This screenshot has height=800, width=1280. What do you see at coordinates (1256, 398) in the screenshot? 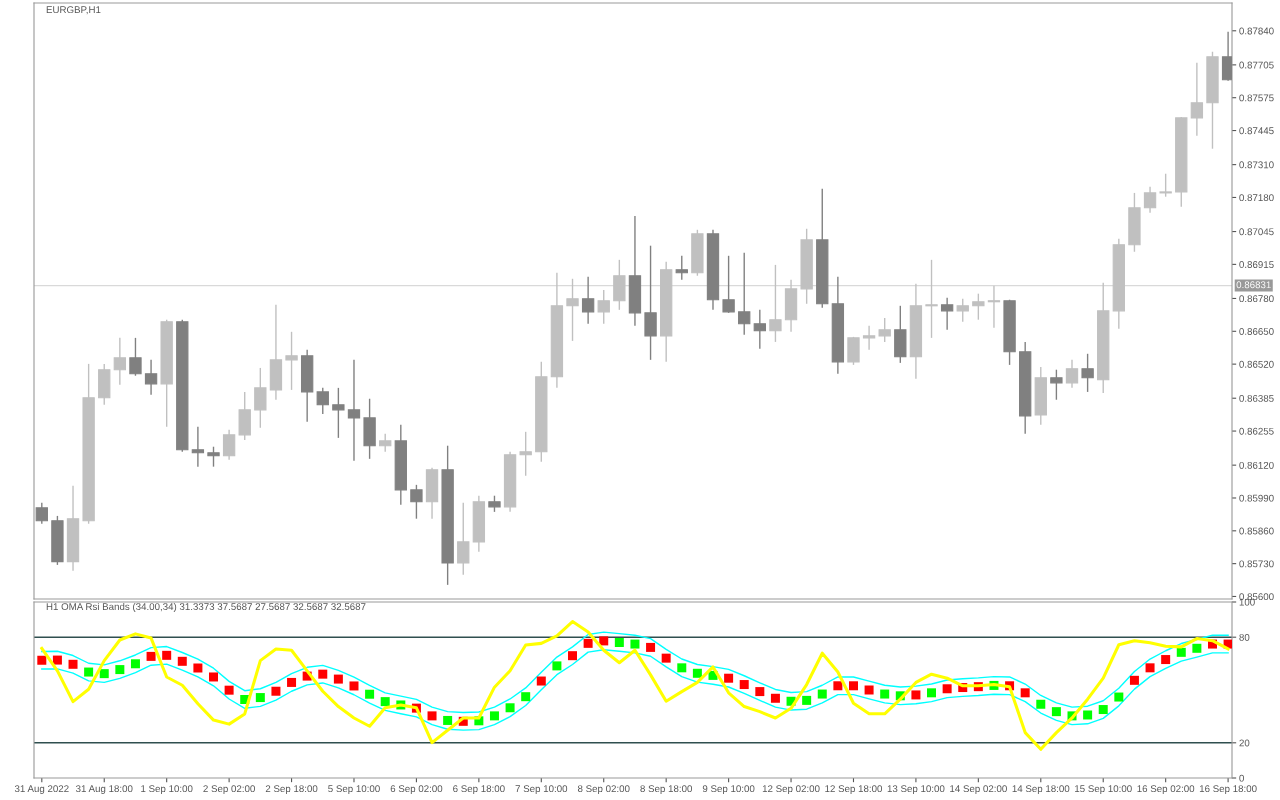
I see `y-tick-label: 0.86385` at bounding box center [1256, 398].